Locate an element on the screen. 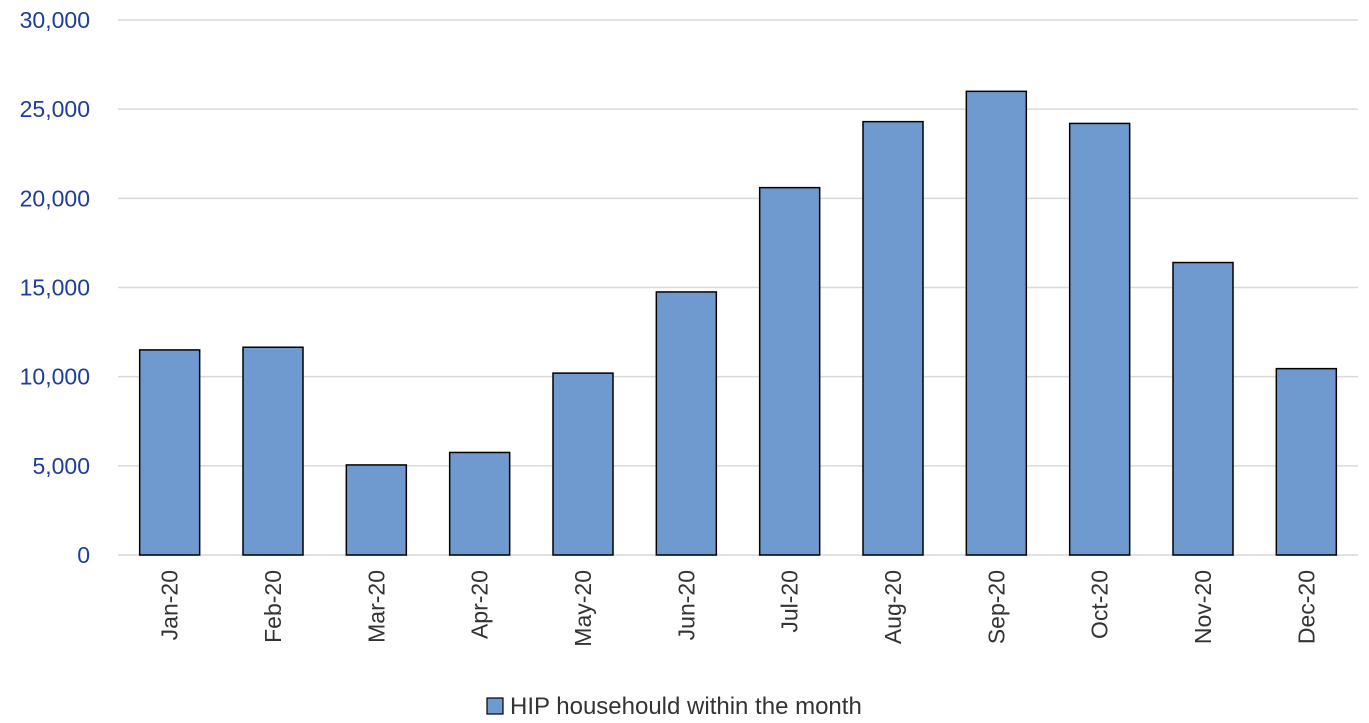 This screenshot has height=723, width=1369. x-tick-label: Apr-20 is located at coordinates (480, 604).